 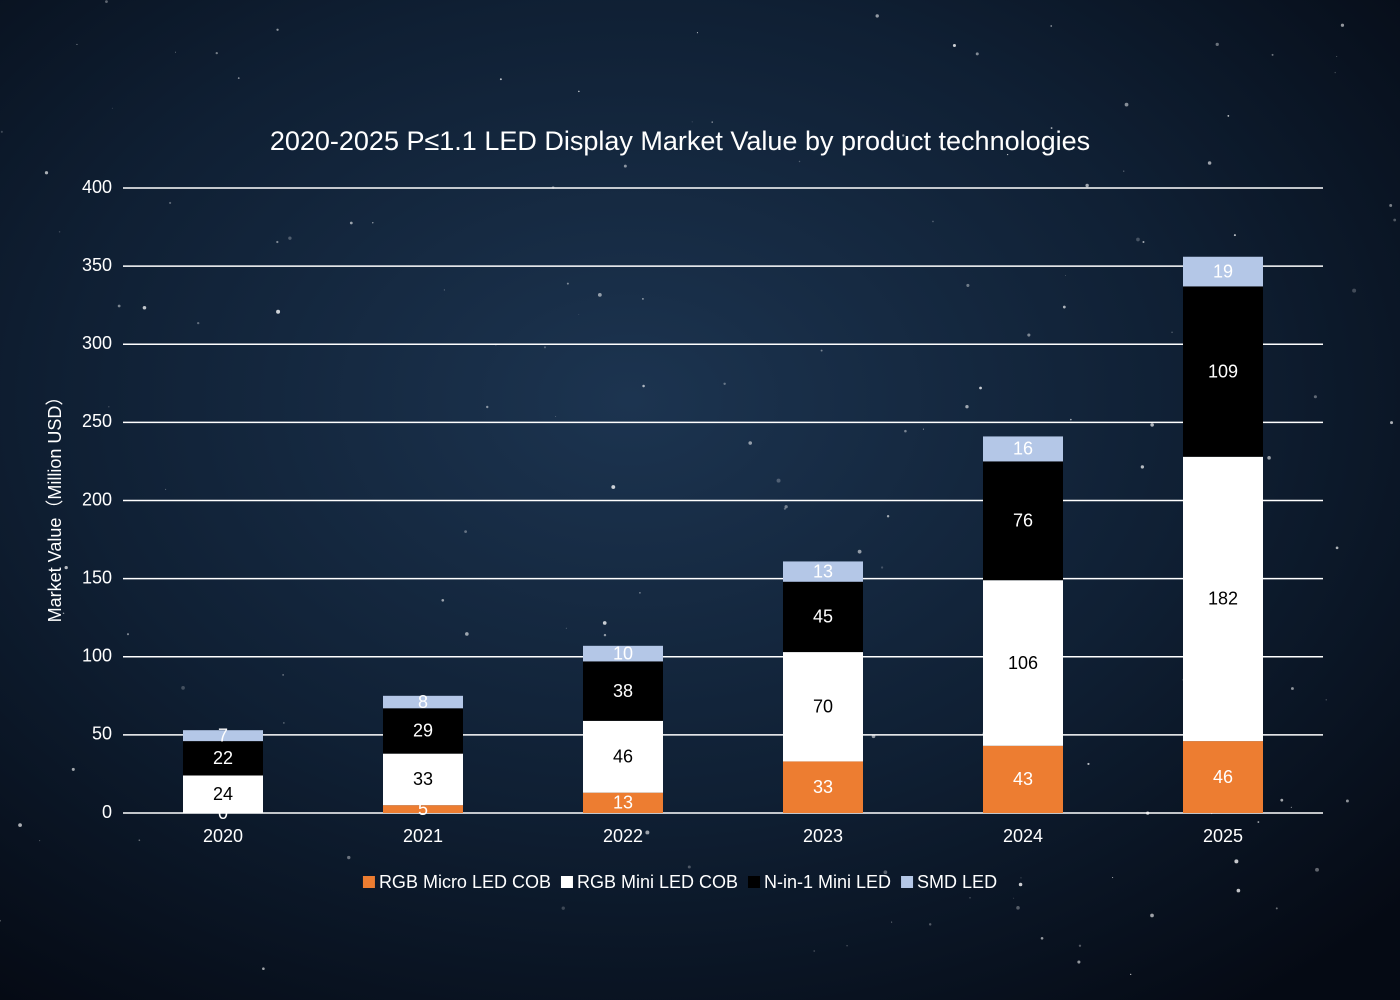 I want to click on x-tick-label: 2020, so click(x=223, y=836).